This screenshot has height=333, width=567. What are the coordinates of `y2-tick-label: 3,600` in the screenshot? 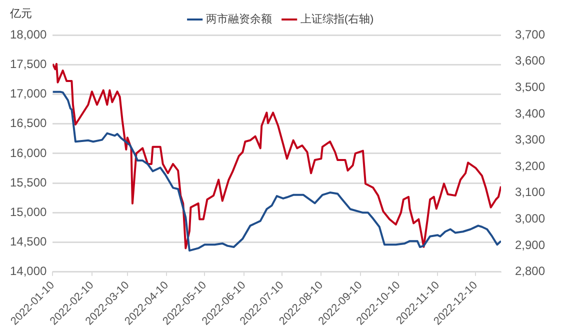 It's located at (530, 61).